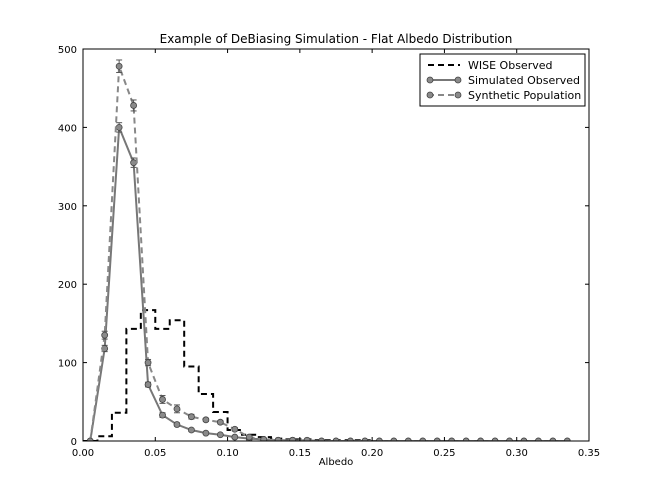 The image size is (654, 491). Describe the element at coordinates (372, 453) in the screenshot. I see `x-tick-label: 0.20` at that location.